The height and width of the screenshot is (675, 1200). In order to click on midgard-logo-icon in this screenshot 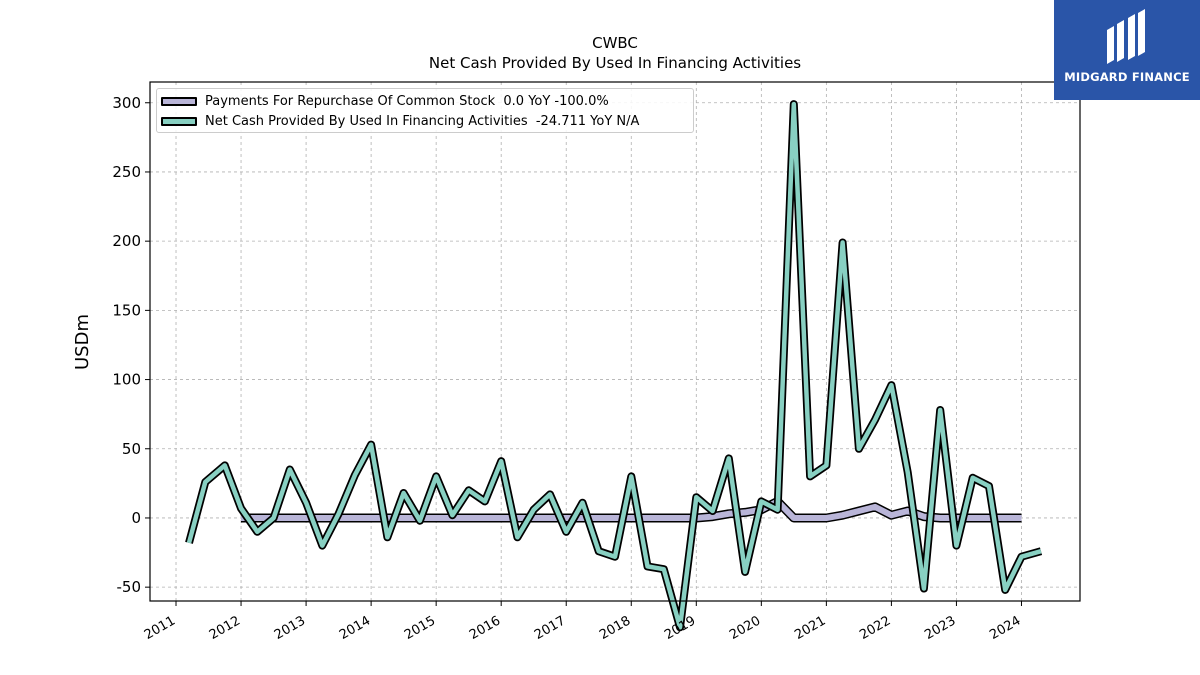, I will do `click(1126, 36)`.